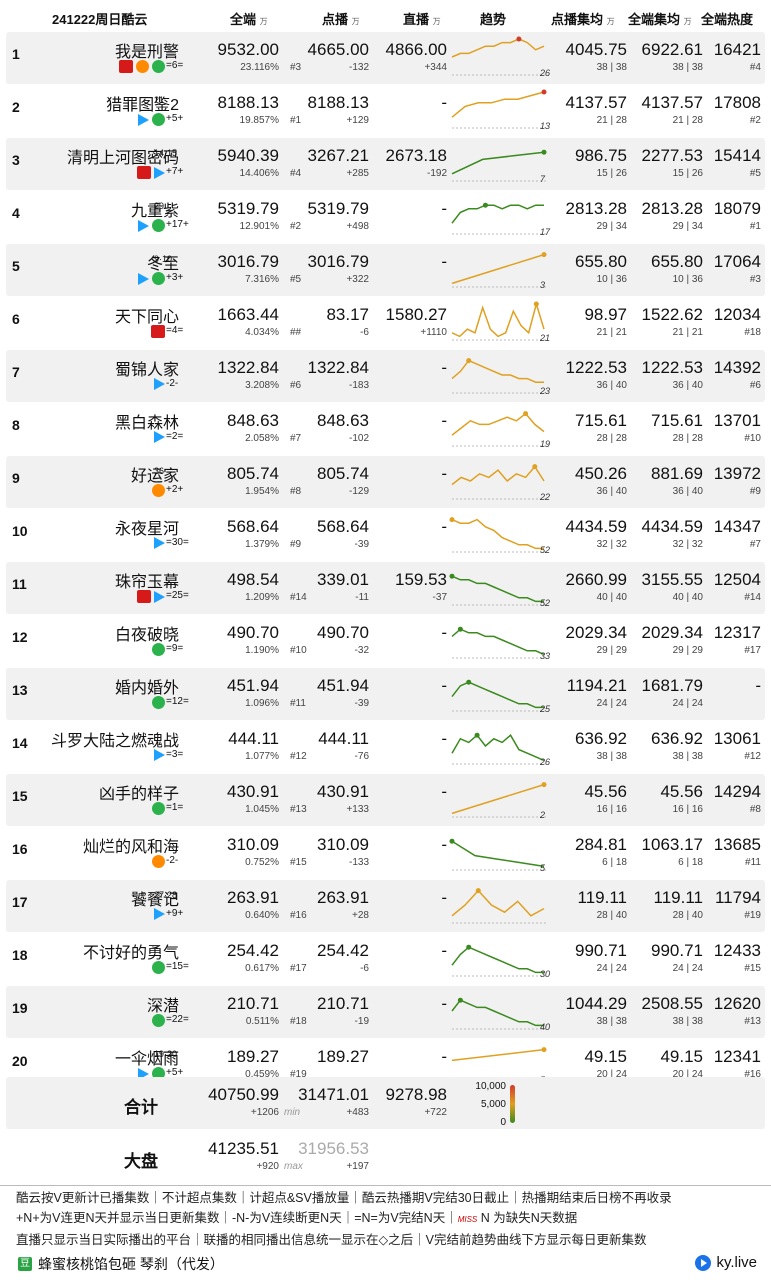  I want to click on vod-value: 310.09, so click(343, 844).